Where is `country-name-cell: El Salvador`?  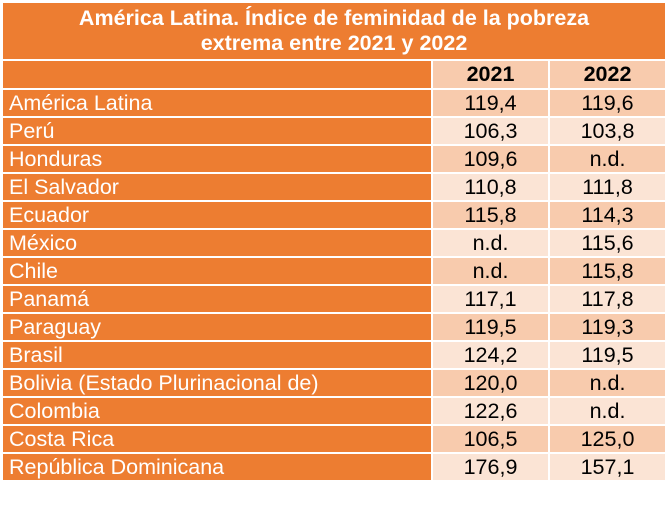
country-name-cell: El Salvador is located at coordinates (217, 187).